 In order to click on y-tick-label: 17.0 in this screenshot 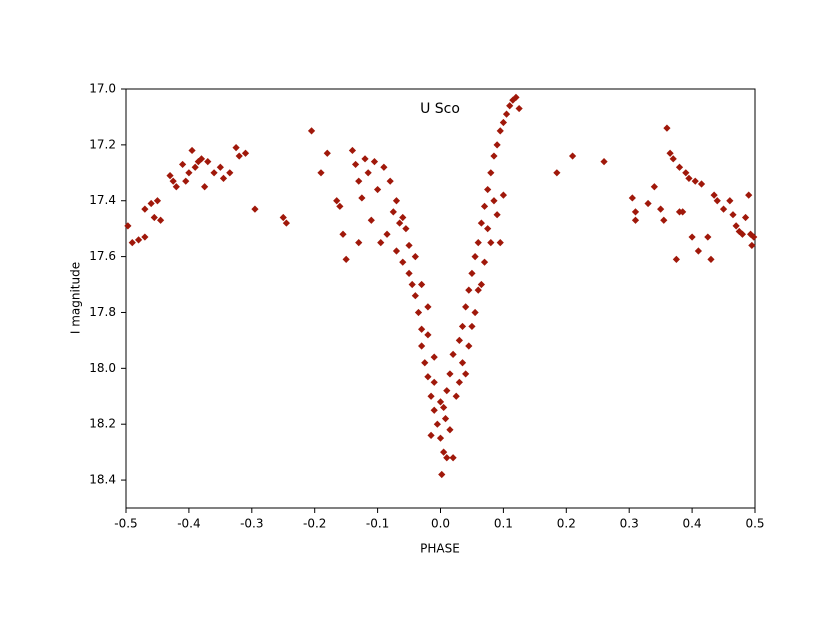, I will do `click(102, 89)`.